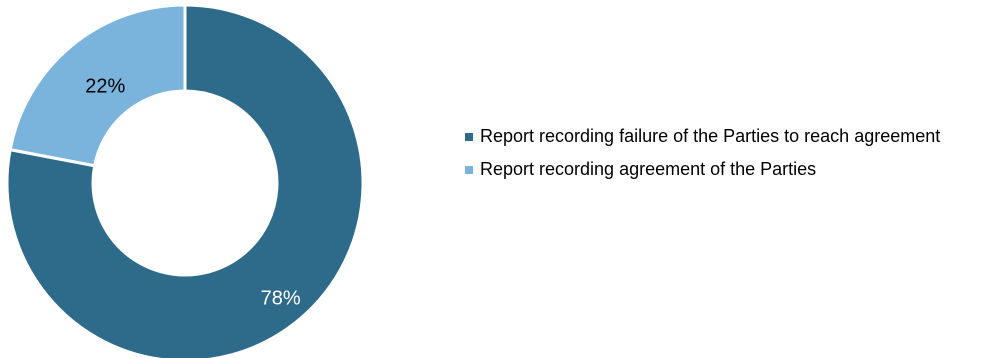  I want to click on slice-agreement, so click(97, 85).